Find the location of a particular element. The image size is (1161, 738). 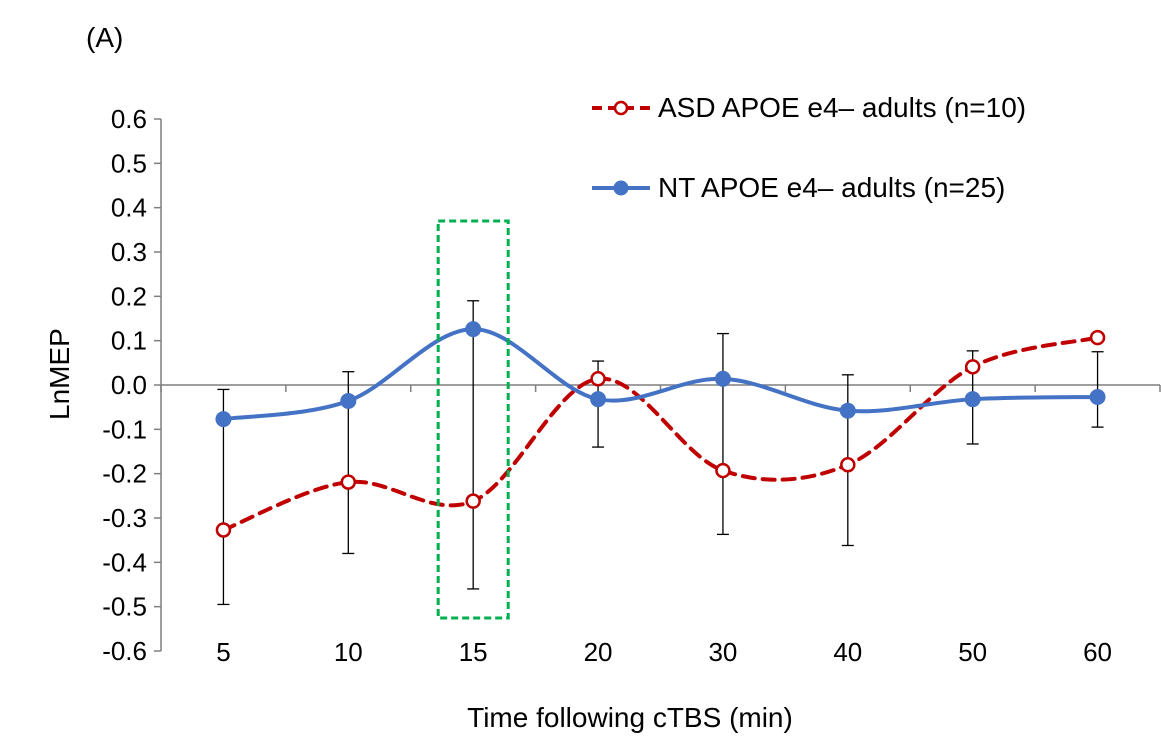

x-tick-label: 20 is located at coordinates (598, 652).